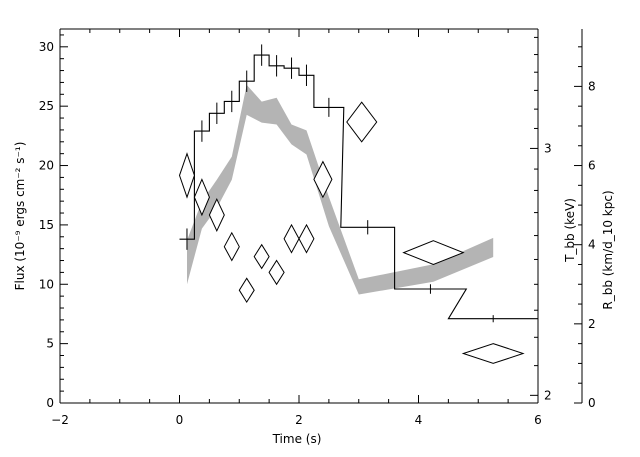 The height and width of the screenshot is (457, 640). Describe the element at coordinates (46, 225) in the screenshot. I see `y-left-tick-label: 15` at that location.